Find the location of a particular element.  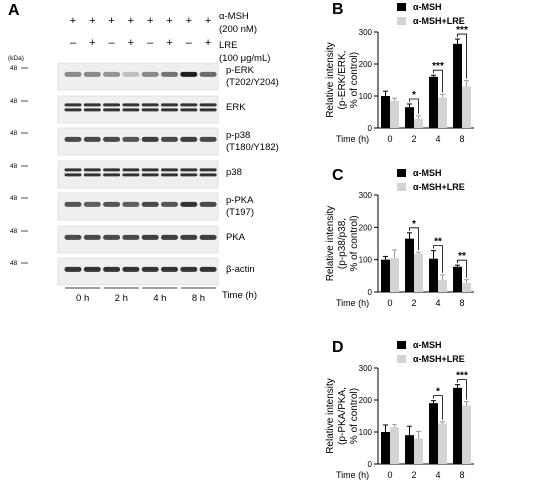

x-tick-label: 2 is located at coordinates (413, 303).